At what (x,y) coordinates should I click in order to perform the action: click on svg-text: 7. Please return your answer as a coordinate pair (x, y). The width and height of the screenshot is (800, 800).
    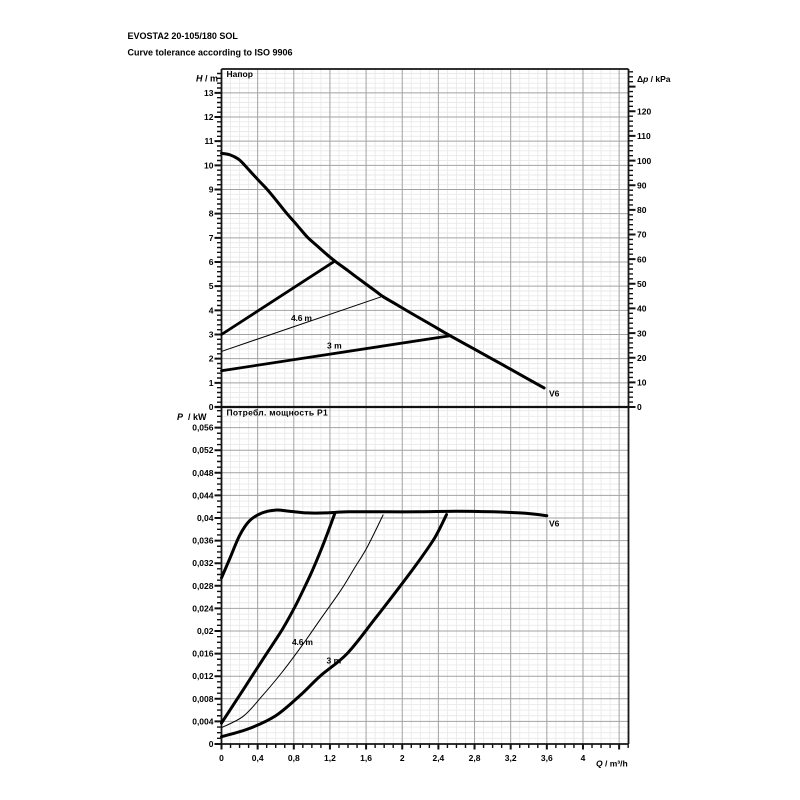
    Looking at the image, I should click on (211, 238).